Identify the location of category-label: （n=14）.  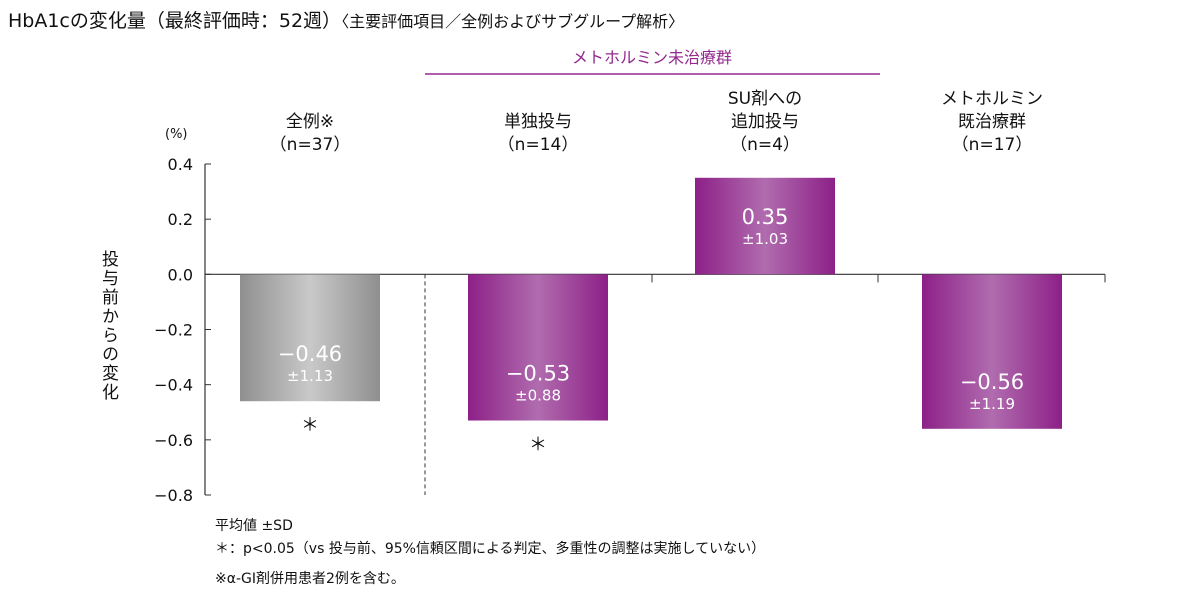
(538, 145).